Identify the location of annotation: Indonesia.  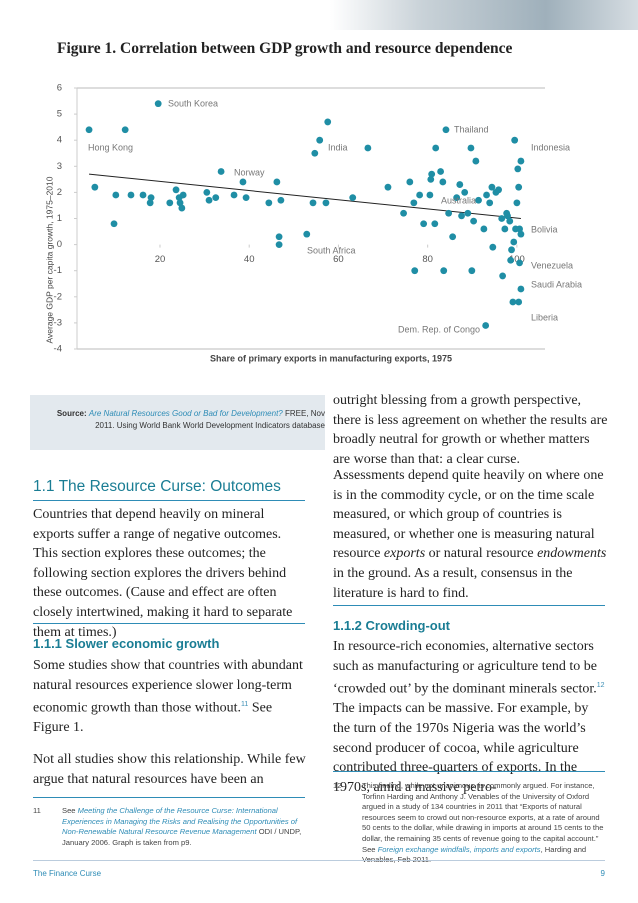
(550, 147).